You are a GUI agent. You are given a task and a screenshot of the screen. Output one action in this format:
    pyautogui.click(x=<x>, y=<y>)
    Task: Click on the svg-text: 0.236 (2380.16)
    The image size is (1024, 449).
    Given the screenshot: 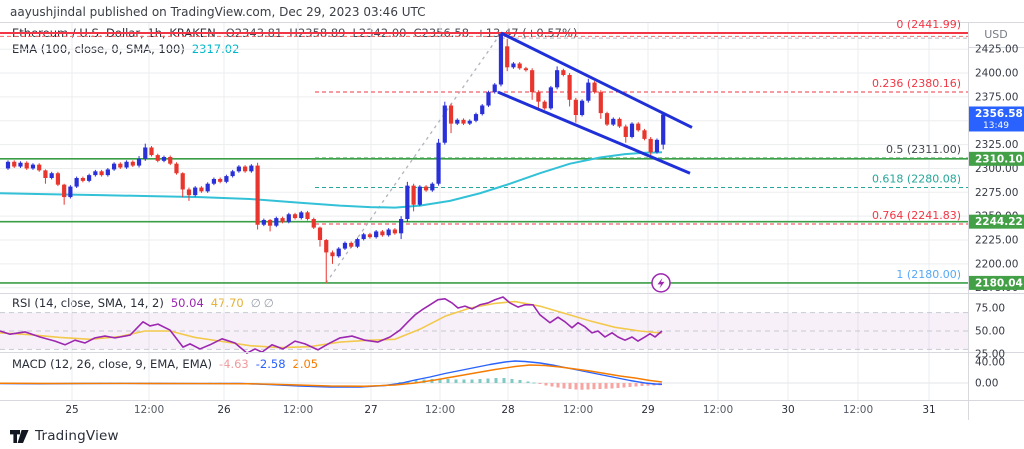 What is the action you would take?
    pyautogui.click(x=916, y=83)
    